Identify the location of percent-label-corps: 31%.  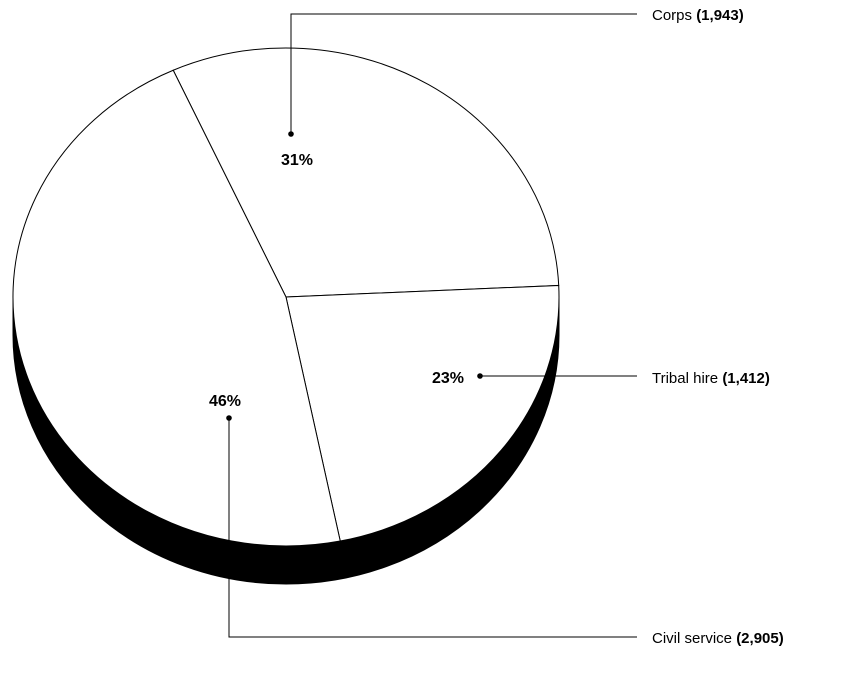
(297, 160).